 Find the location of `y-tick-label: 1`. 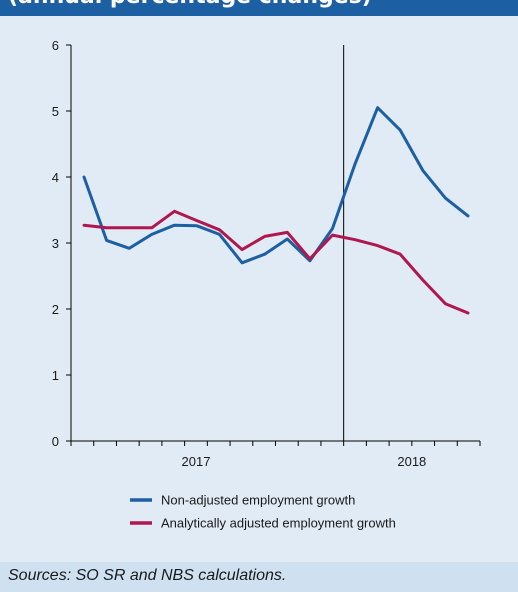

y-tick-label: 1 is located at coordinates (55, 375).